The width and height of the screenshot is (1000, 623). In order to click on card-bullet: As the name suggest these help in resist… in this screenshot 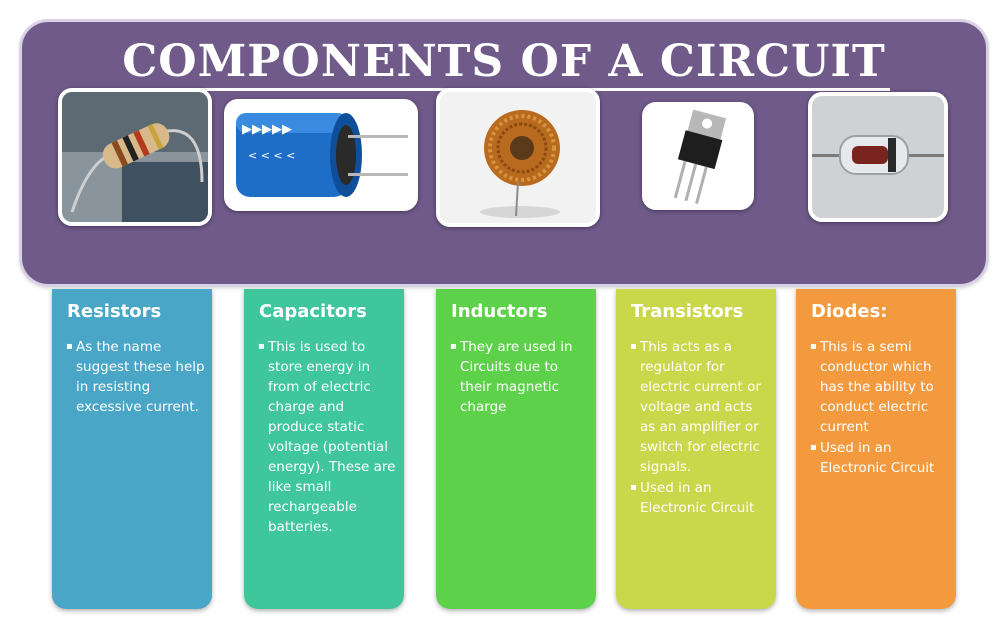, I will do `click(136, 377)`.